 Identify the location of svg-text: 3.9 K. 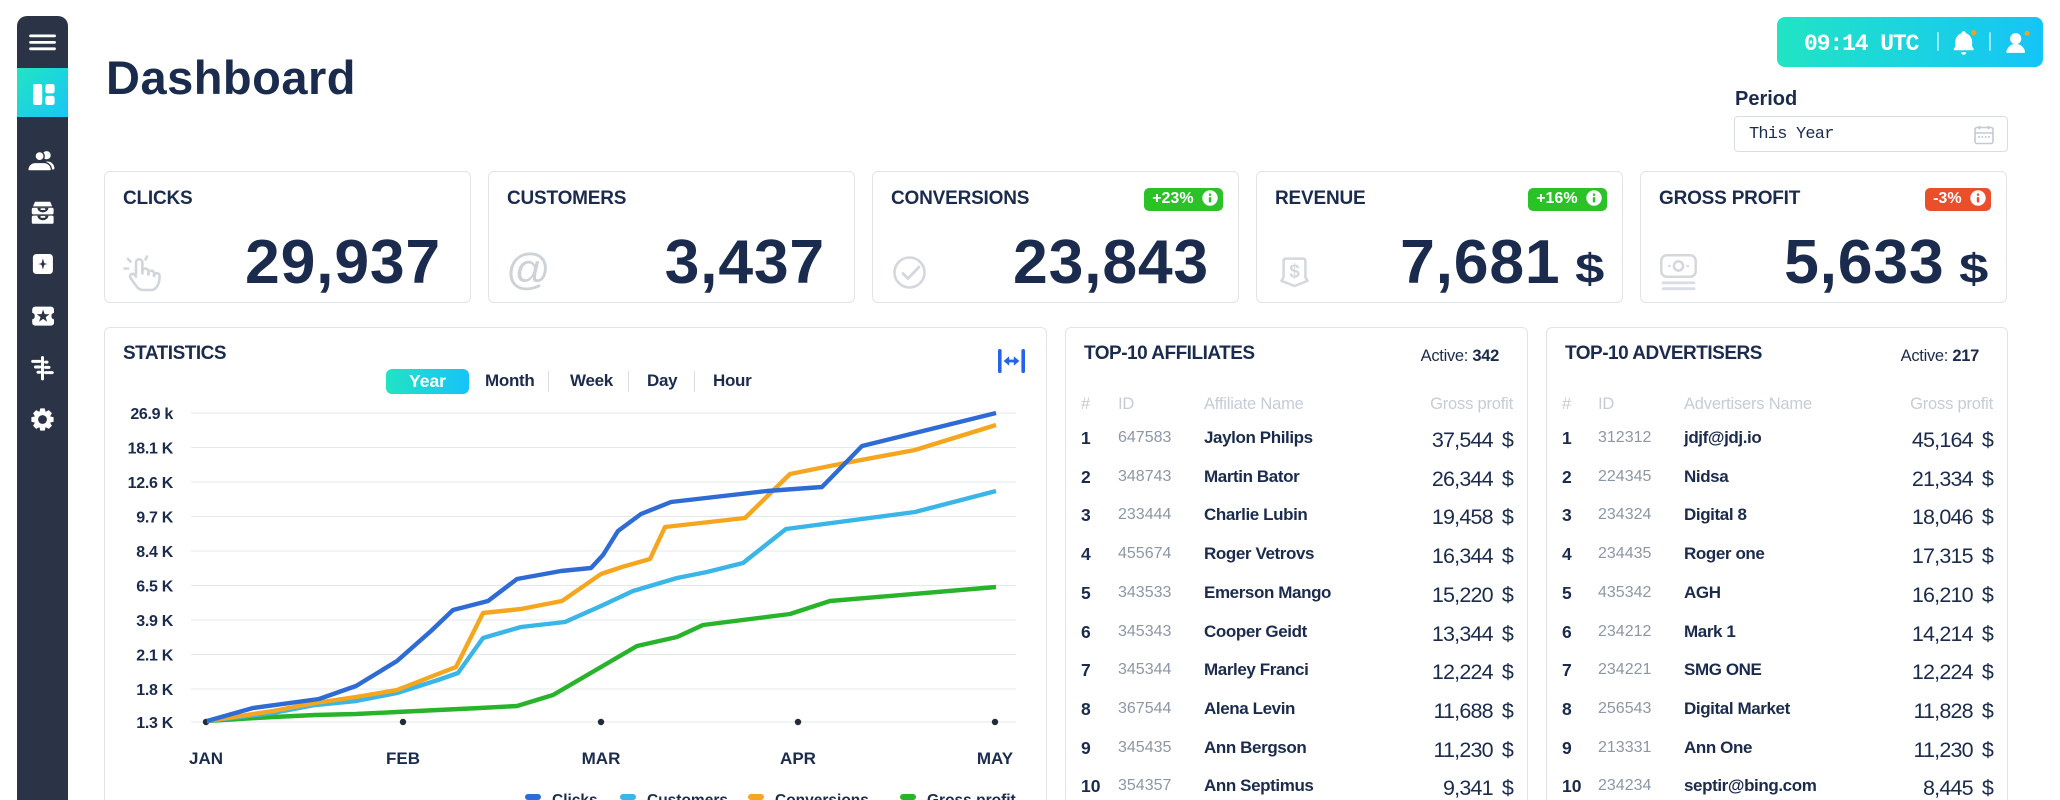
(154, 621).